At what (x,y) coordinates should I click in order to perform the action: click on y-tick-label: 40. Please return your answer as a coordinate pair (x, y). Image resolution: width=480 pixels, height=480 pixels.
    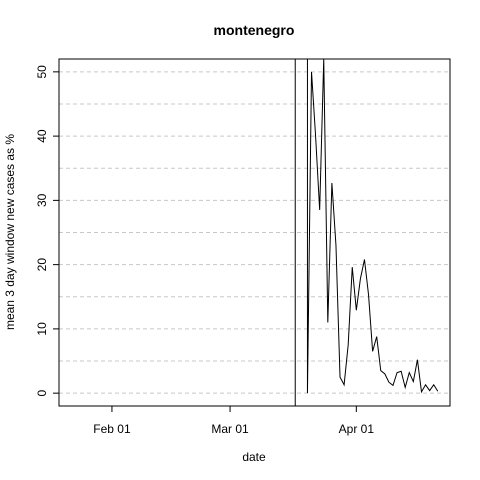
    Looking at the image, I should click on (42, 136).